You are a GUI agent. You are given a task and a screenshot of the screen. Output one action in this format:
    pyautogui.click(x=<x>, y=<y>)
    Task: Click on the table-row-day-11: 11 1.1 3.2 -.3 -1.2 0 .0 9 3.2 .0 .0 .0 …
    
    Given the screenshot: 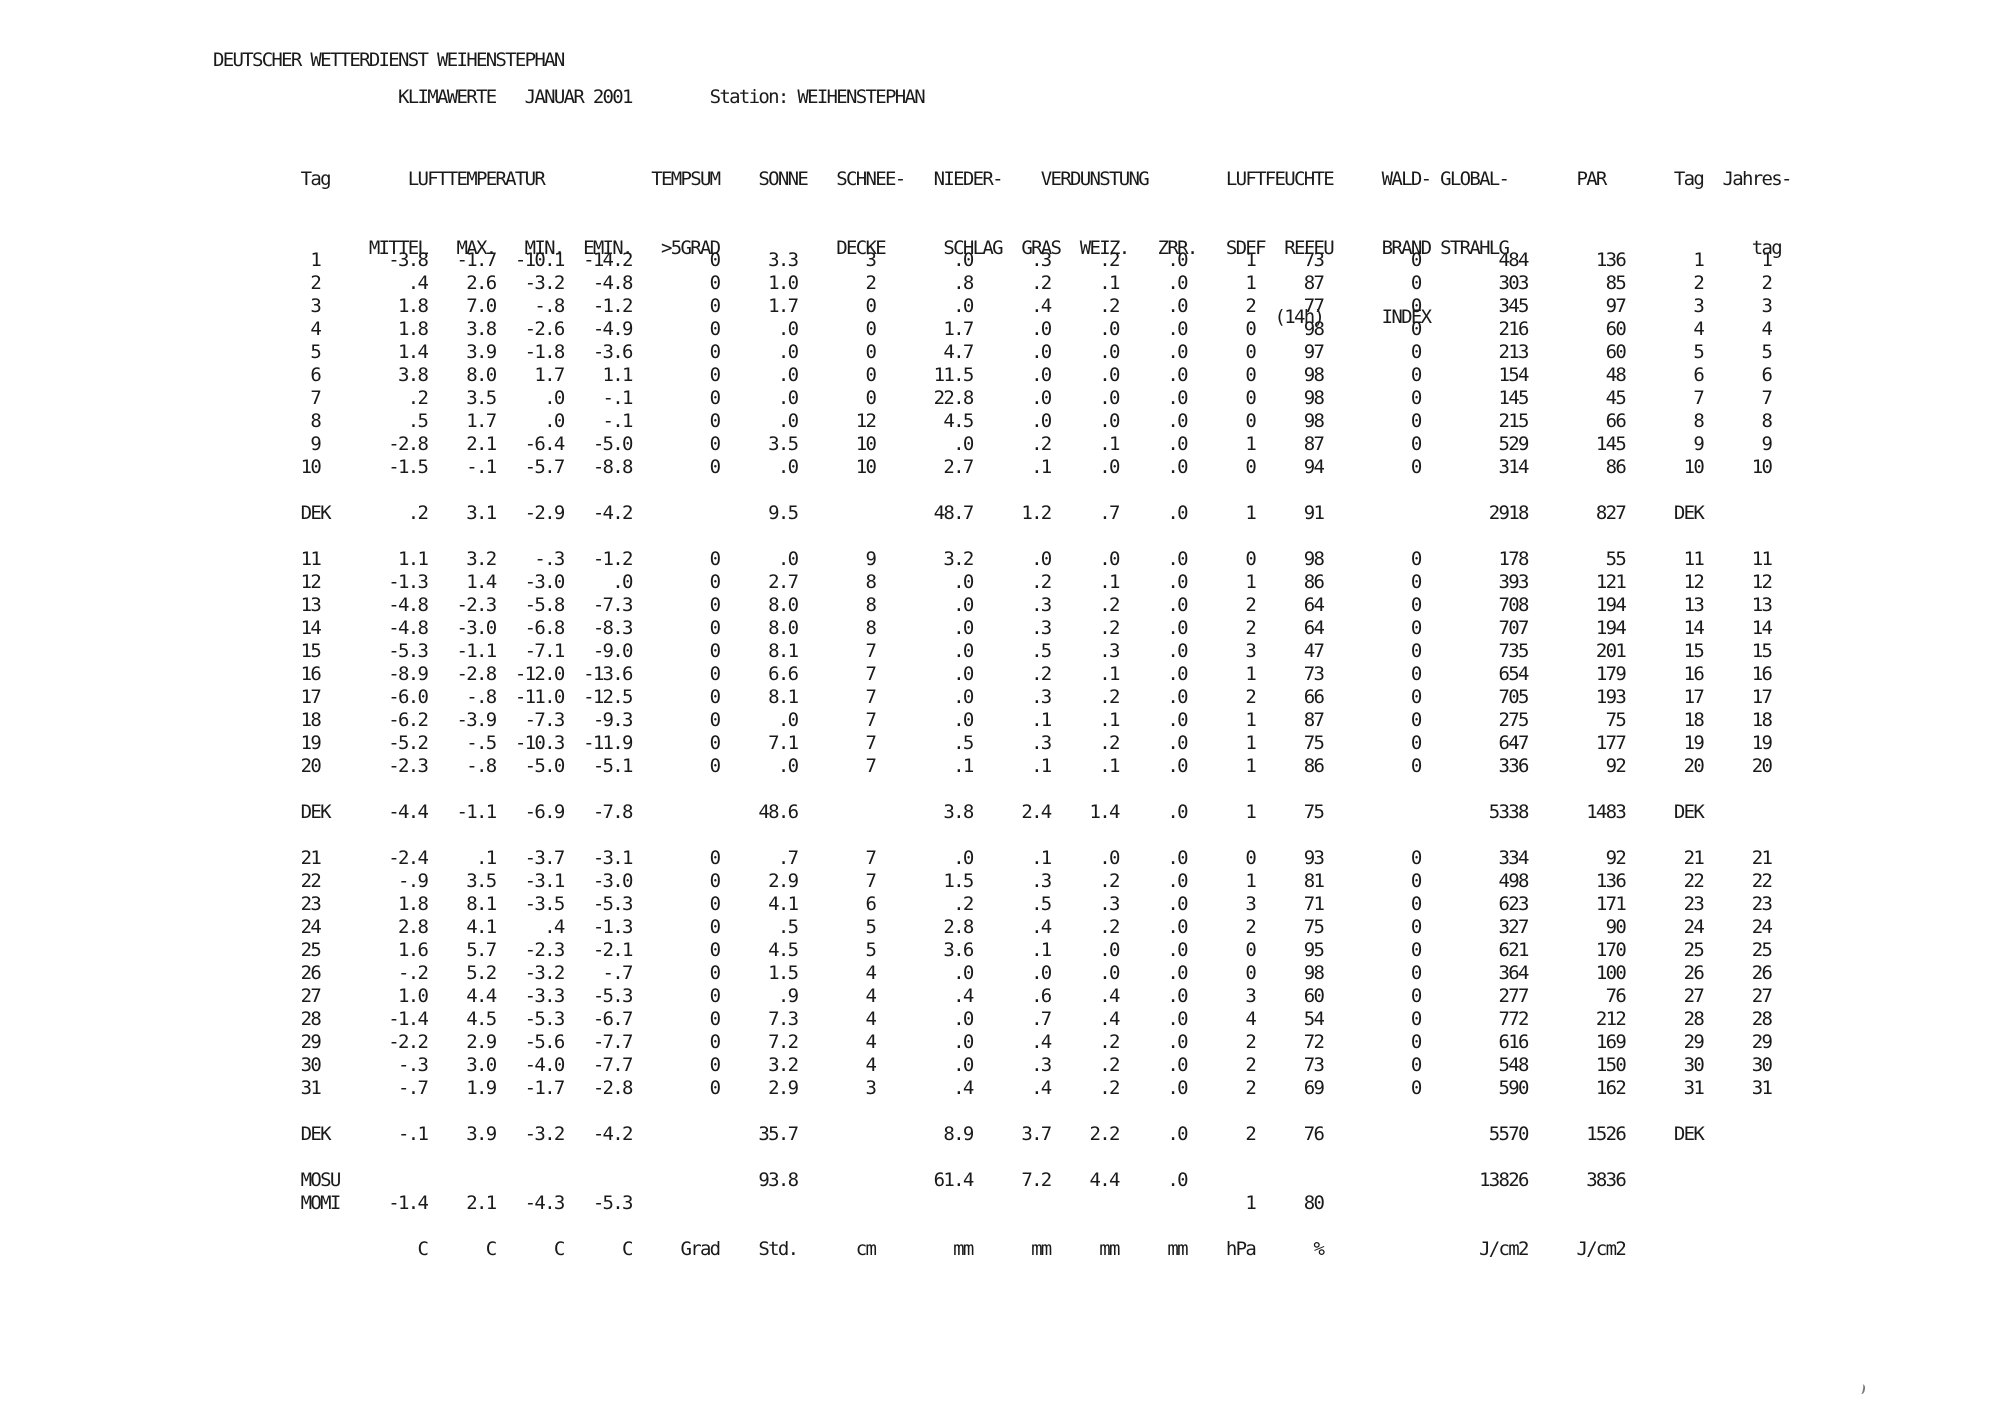 What is the action you would take?
    pyautogui.click(x=993, y=559)
    